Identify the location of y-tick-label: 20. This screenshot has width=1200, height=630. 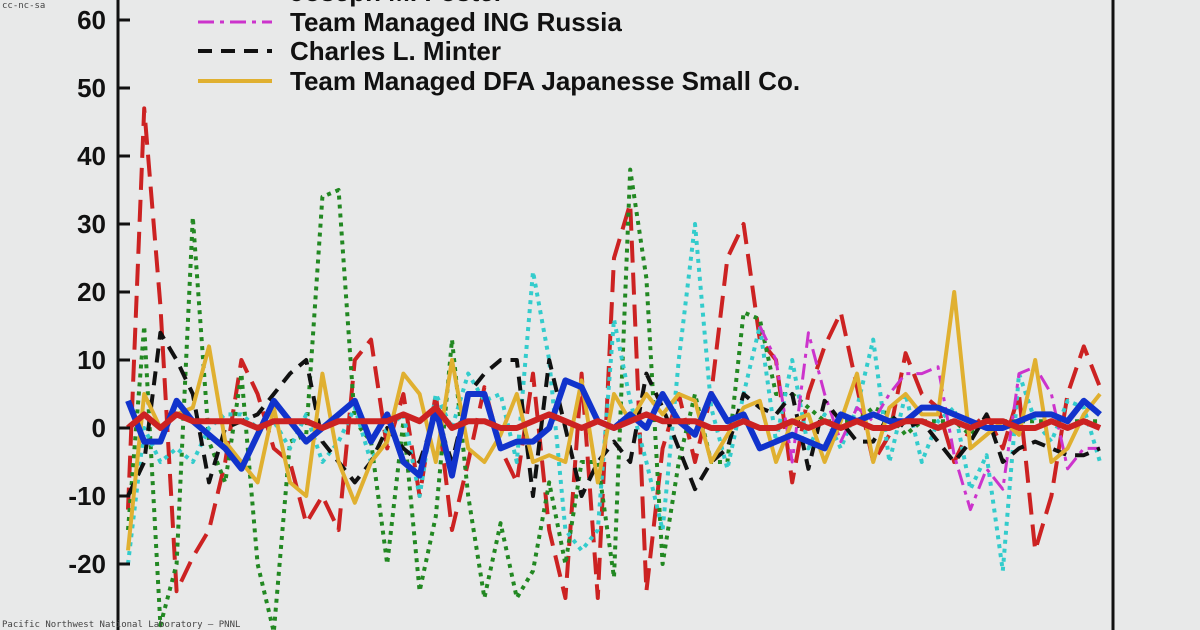
(91, 292).